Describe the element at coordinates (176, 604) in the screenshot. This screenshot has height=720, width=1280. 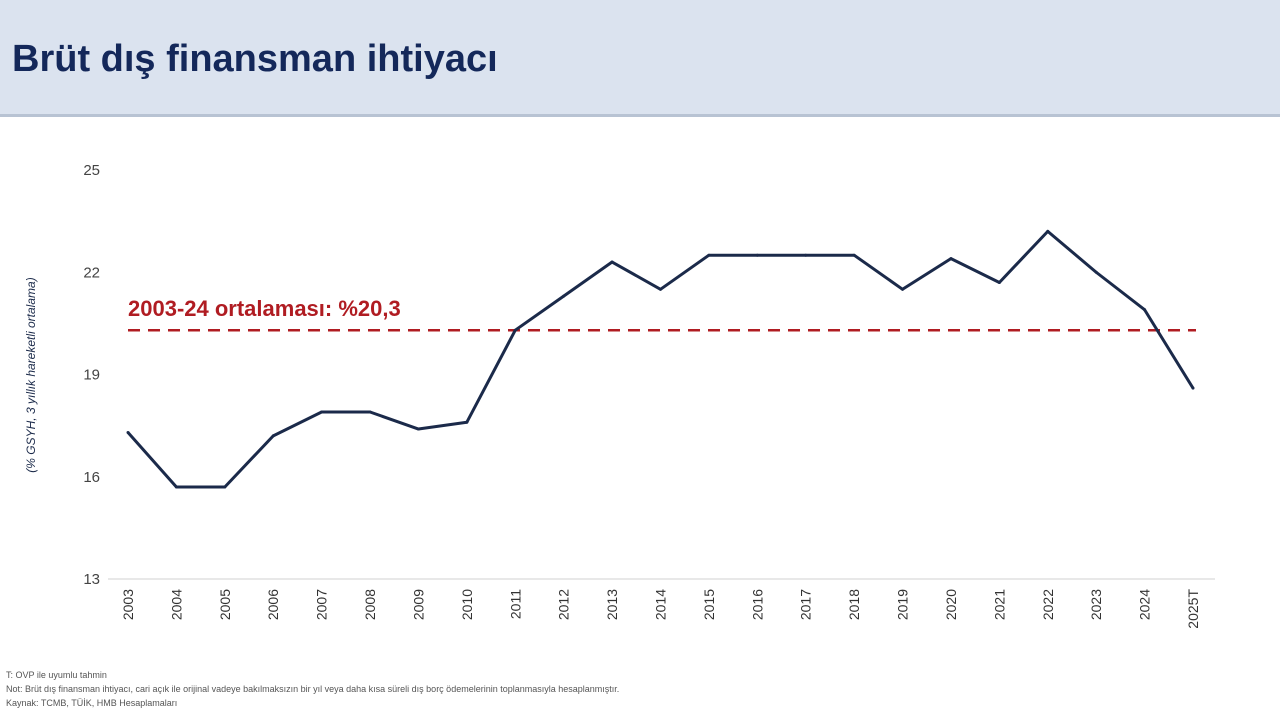
I see `x-tick-label: 2004` at that location.